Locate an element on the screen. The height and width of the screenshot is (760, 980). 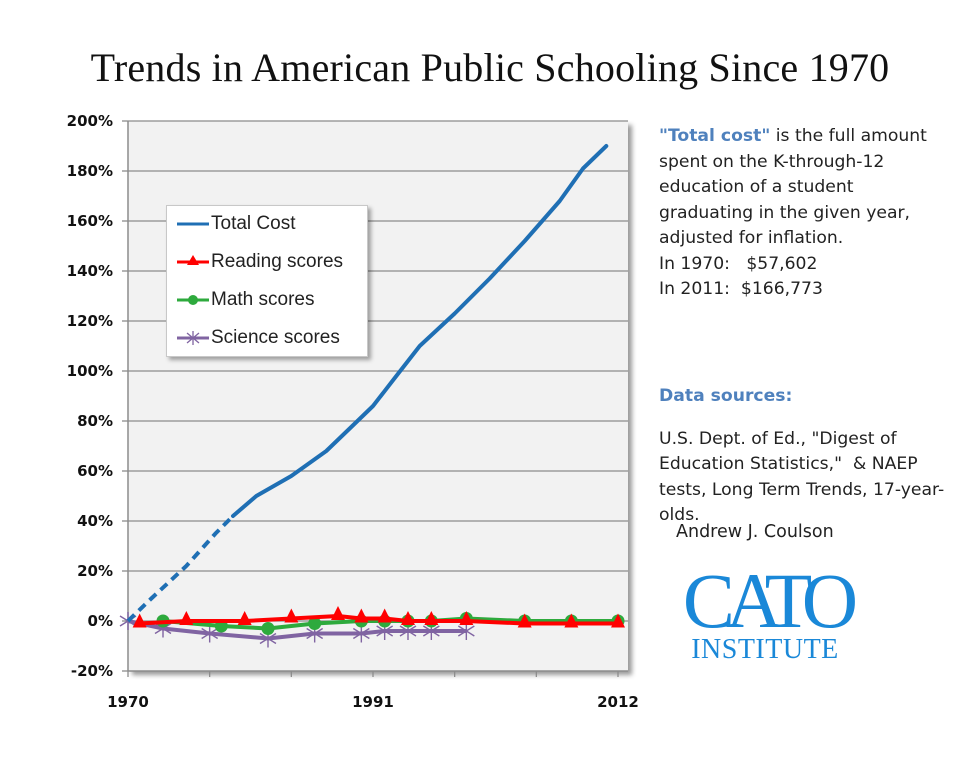
cato-logo: CATO INSTITUTE is located at coordinates (766, 615).